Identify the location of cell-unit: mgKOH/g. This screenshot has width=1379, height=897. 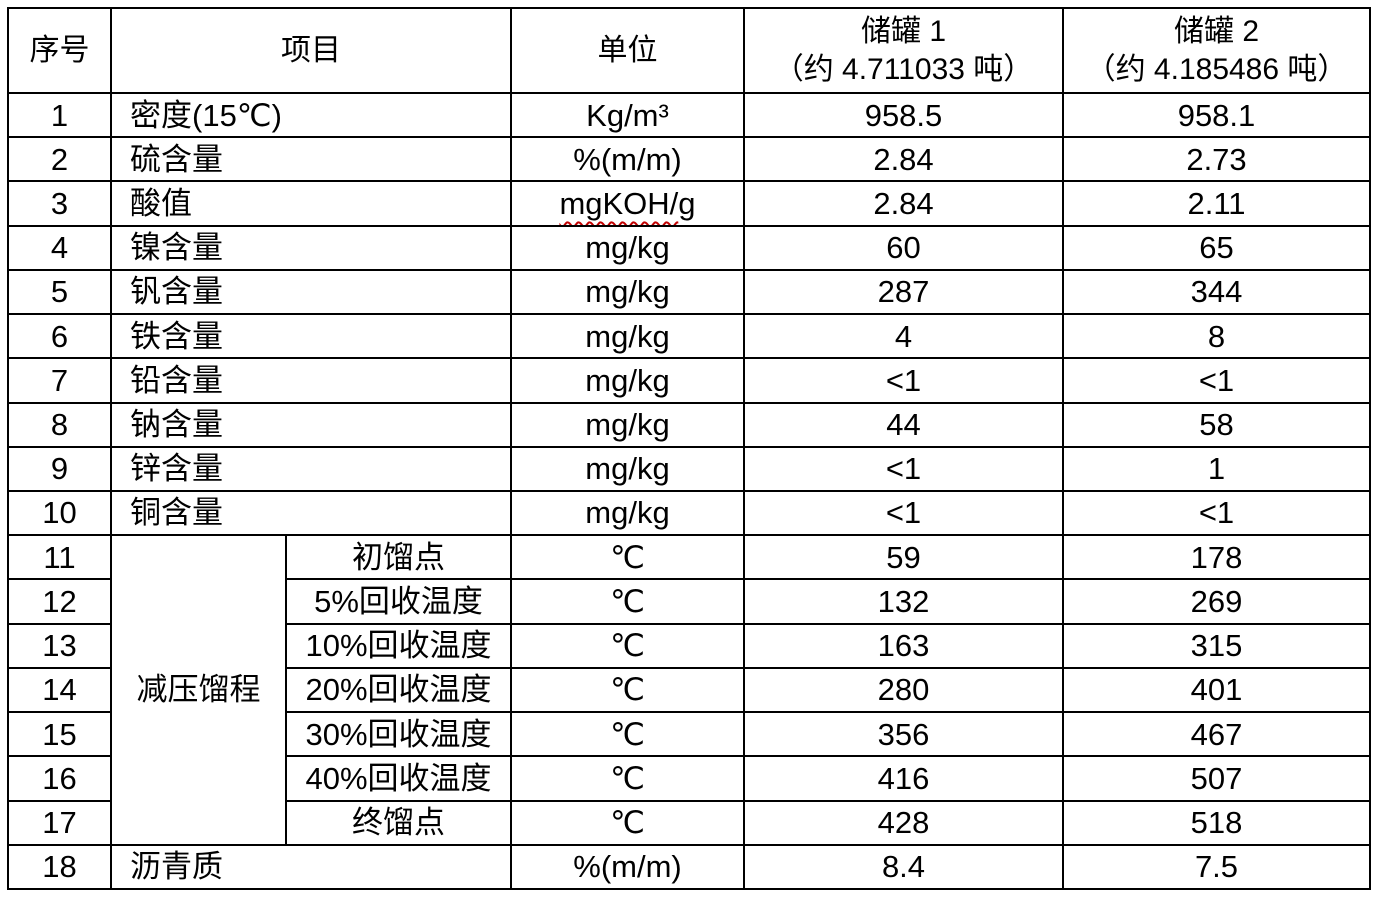
(627, 203).